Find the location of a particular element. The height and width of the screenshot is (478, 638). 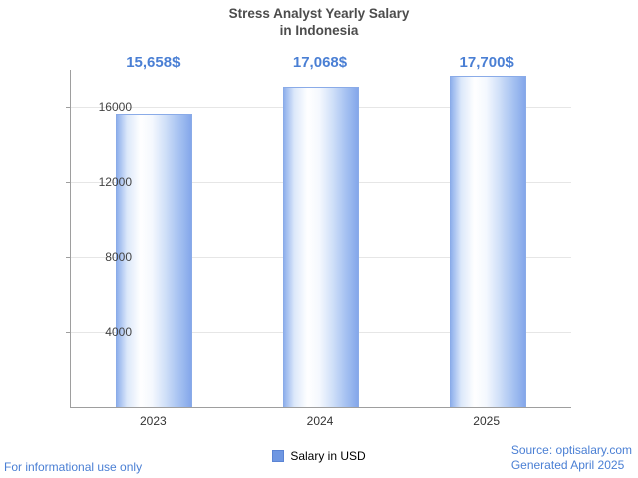

value-label-2023: 15,658$ is located at coordinates (153, 62).